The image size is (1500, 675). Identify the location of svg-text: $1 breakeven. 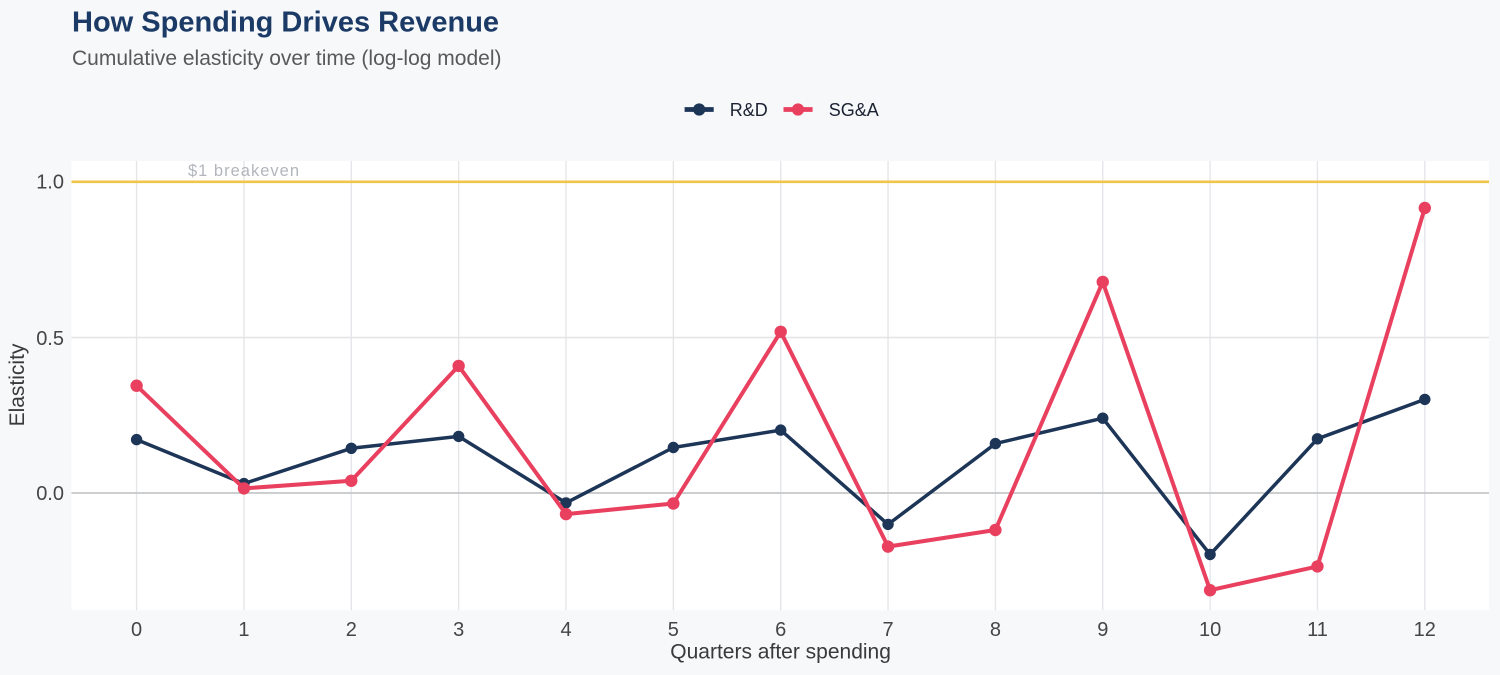
(244, 171).